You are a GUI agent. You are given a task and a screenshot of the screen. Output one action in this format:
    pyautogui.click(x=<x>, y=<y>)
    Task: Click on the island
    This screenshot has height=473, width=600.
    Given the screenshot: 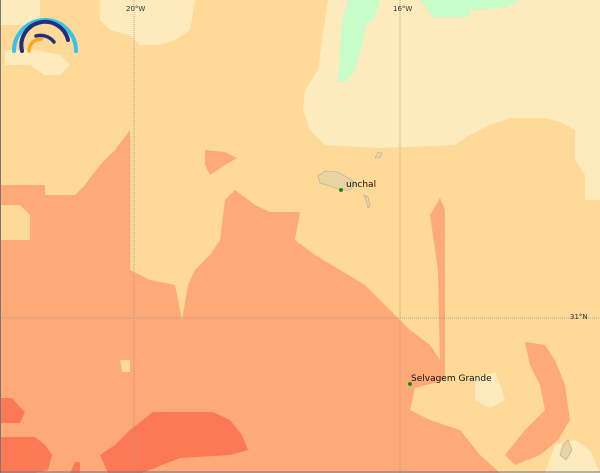 What is the action you would take?
    pyautogui.click(x=566, y=450)
    